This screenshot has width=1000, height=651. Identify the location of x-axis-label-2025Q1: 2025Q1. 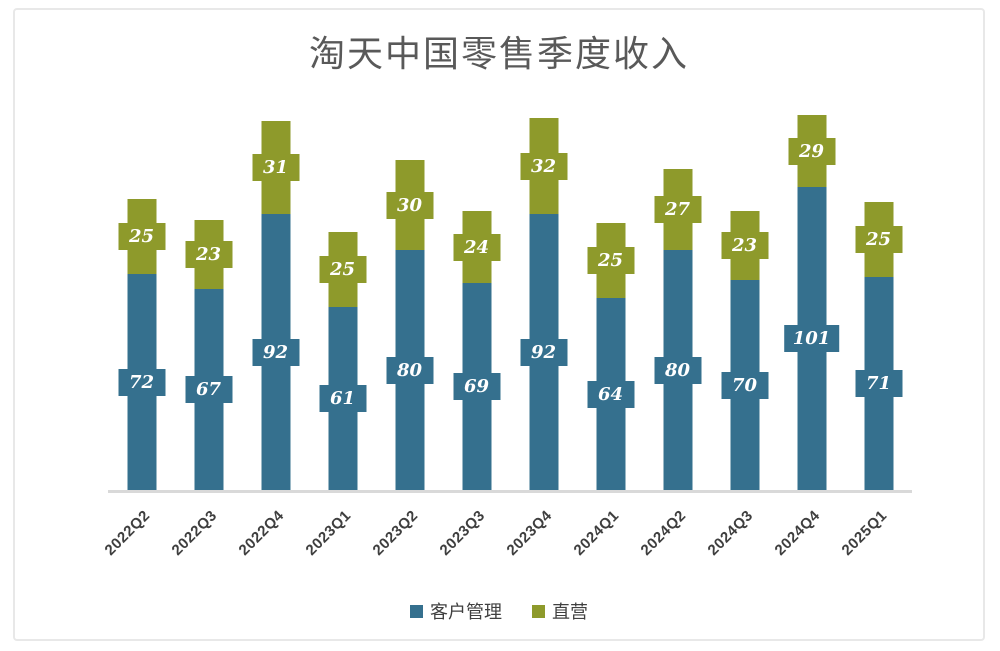
(864, 533).